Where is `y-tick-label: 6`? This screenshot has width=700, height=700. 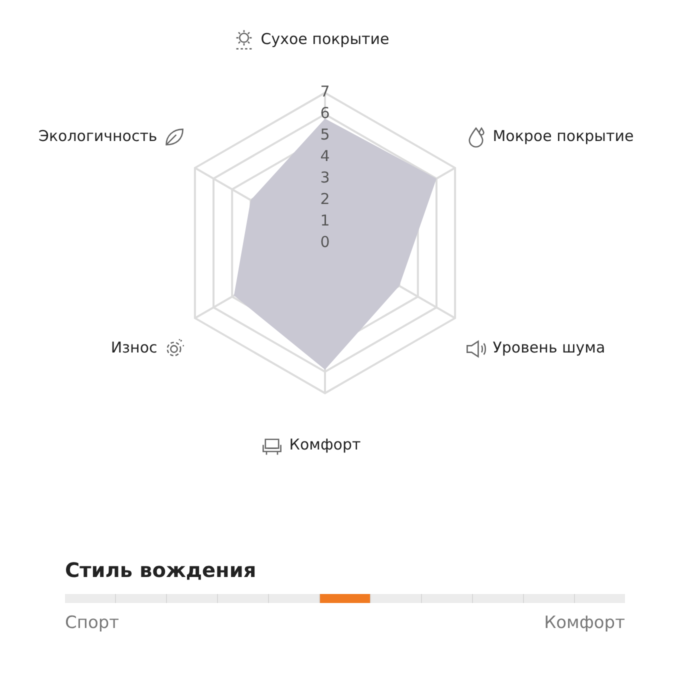
y-tick-label: 6 is located at coordinates (325, 113).